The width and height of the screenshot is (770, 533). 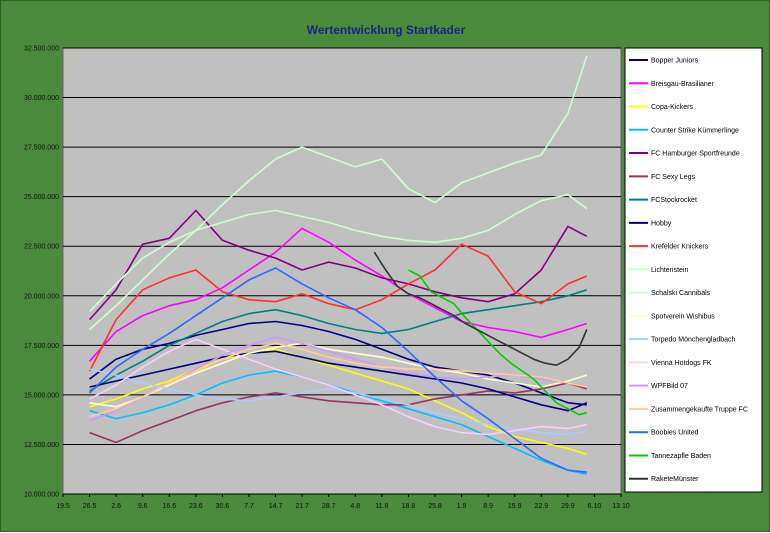 I want to click on y-tick-label: 17.500.000, so click(x=41, y=346).